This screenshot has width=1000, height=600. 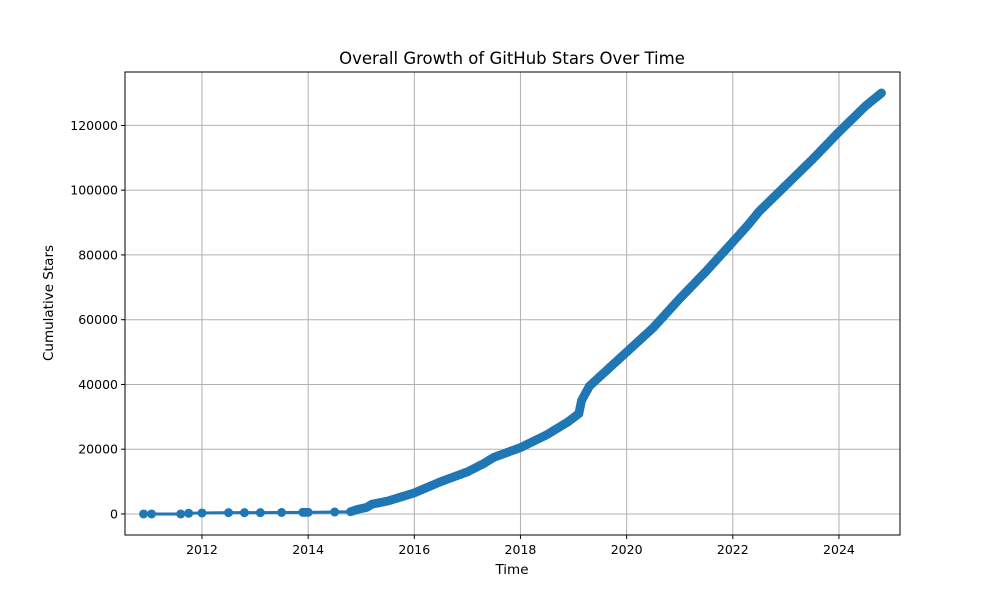 What do you see at coordinates (114, 513) in the screenshot?
I see `y-tick-label: 0` at bounding box center [114, 513].